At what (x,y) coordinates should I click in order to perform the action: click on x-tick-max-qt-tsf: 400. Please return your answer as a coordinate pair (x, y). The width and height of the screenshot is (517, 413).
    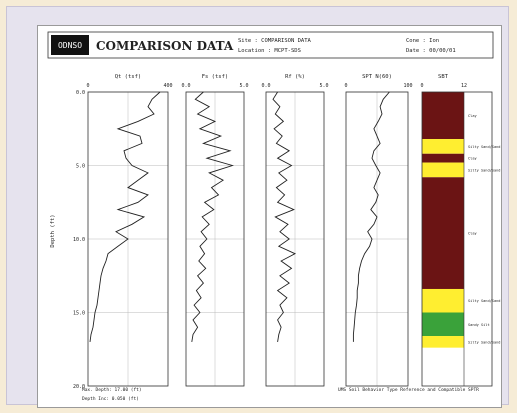
    Looking at the image, I should click on (167, 86).